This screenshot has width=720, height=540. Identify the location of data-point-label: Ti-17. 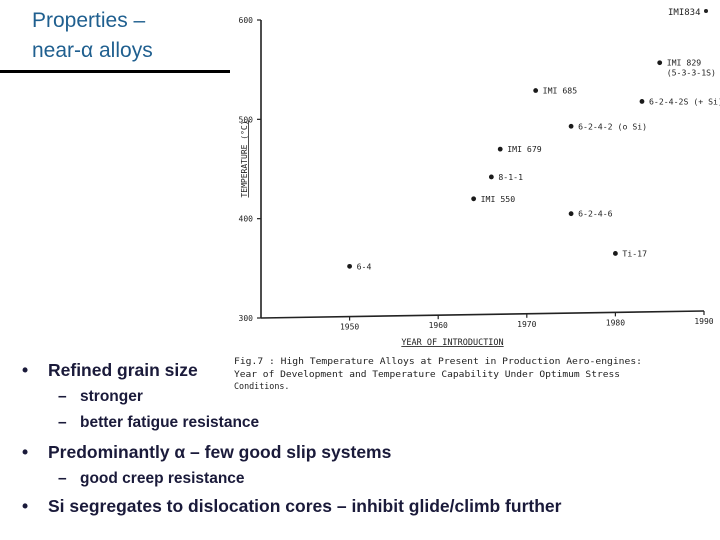
(634, 253).